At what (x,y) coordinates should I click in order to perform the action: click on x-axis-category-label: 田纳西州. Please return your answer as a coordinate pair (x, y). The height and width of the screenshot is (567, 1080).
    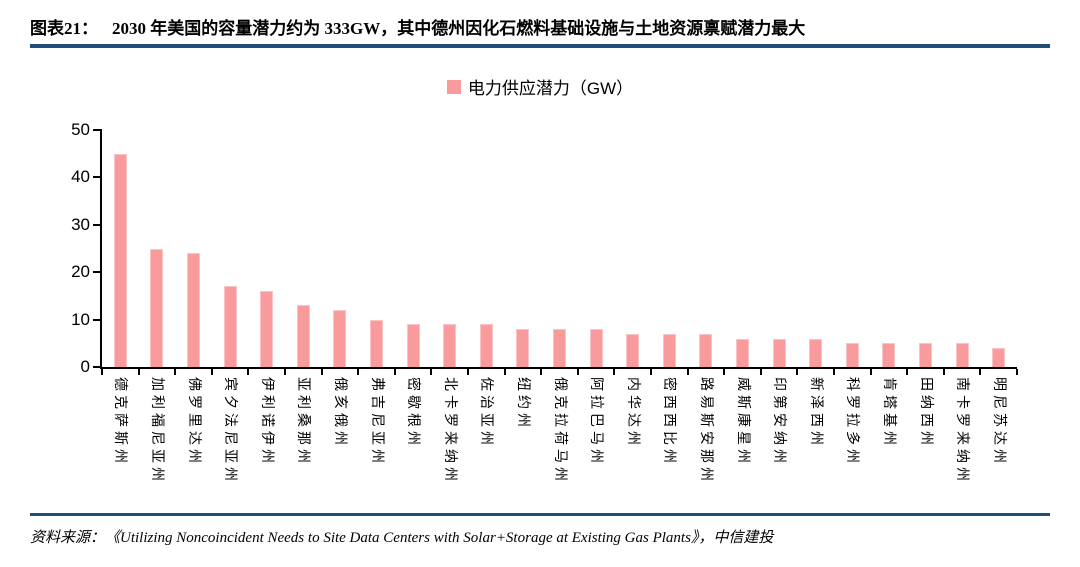
    Looking at the image, I should click on (926, 413).